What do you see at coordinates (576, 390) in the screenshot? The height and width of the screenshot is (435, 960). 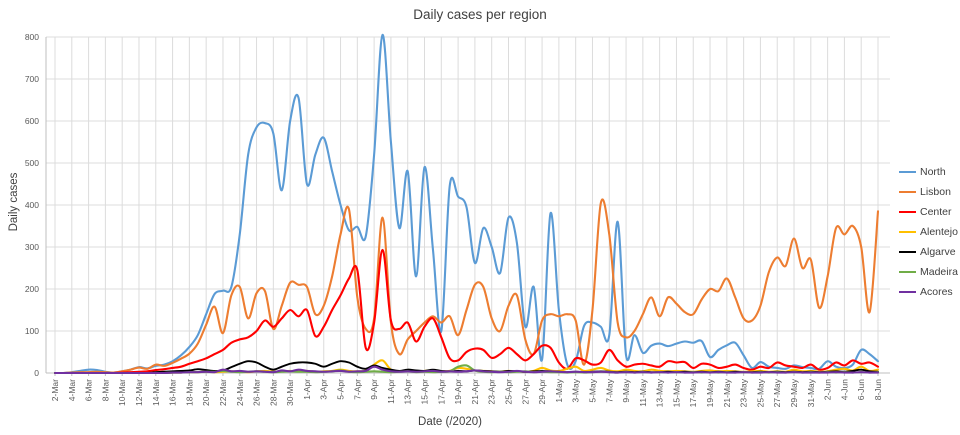 I see `x-tick-label: 3-May` at bounding box center [576, 390].